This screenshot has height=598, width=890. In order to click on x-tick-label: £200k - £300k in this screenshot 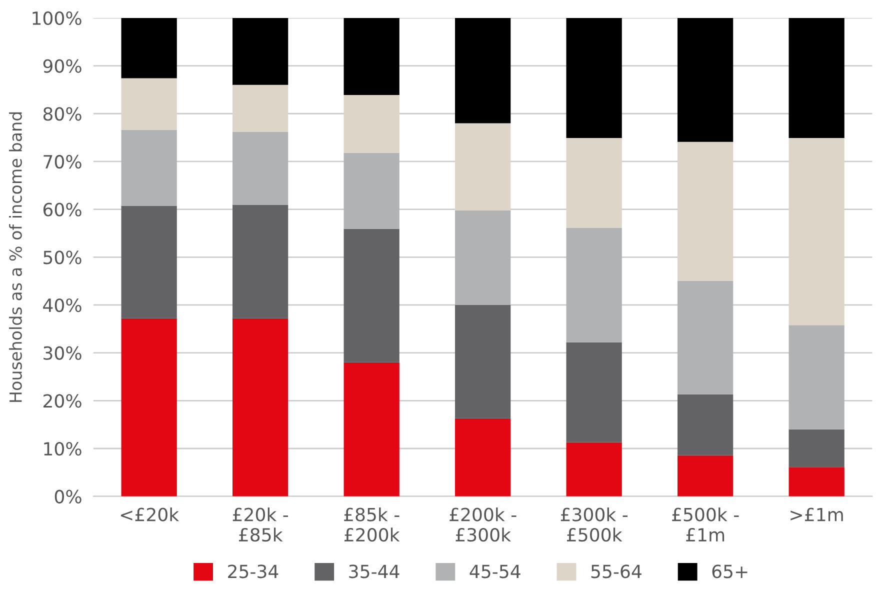, I will do `click(483, 524)`.